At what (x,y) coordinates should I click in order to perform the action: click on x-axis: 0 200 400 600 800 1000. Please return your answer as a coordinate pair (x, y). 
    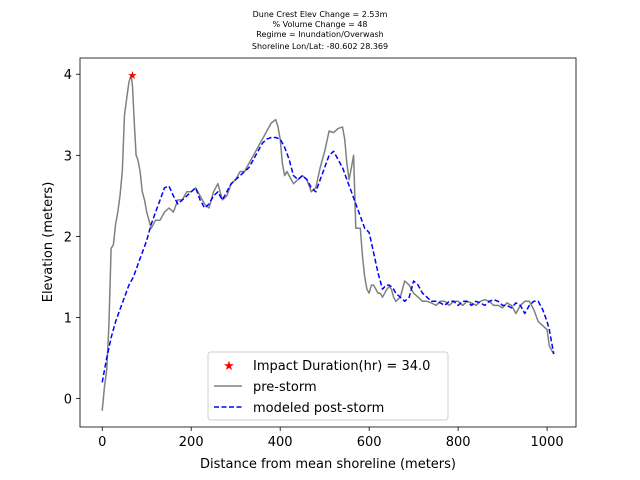
    Looking at the image, I should click on (331, 438).